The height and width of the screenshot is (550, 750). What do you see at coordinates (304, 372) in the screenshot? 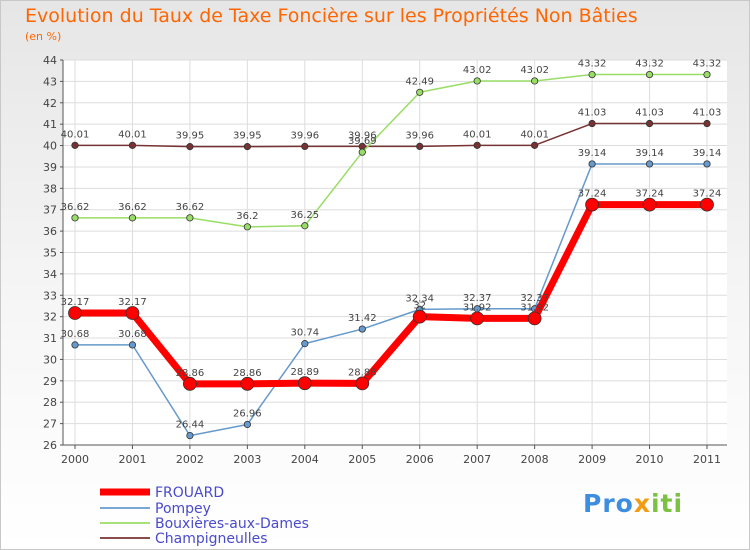
I see `data-label: 28.89` at bounding box center [304, 372].